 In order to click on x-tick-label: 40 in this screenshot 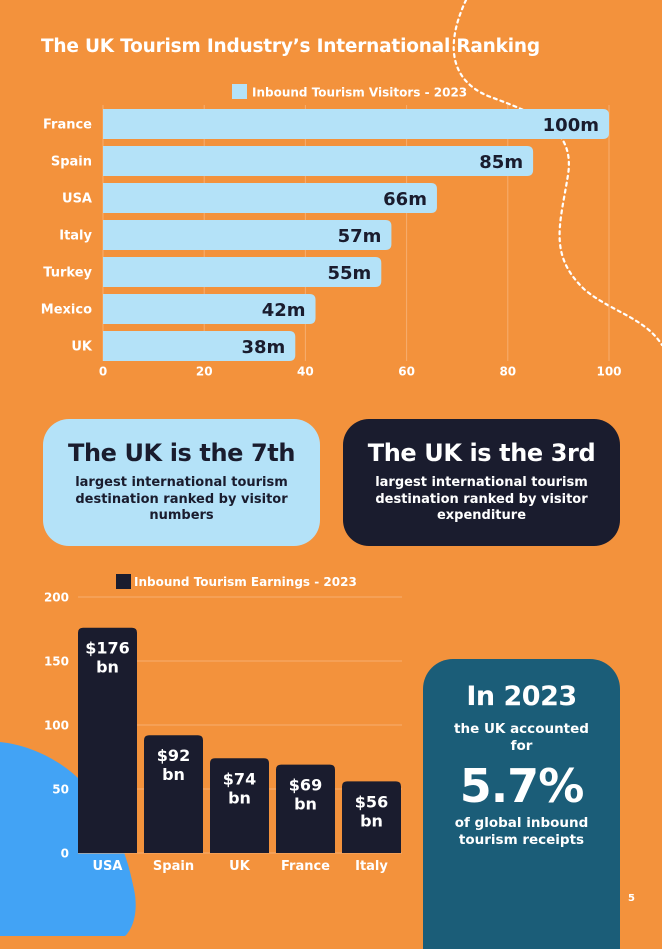, I will do `click(305, 372)`.